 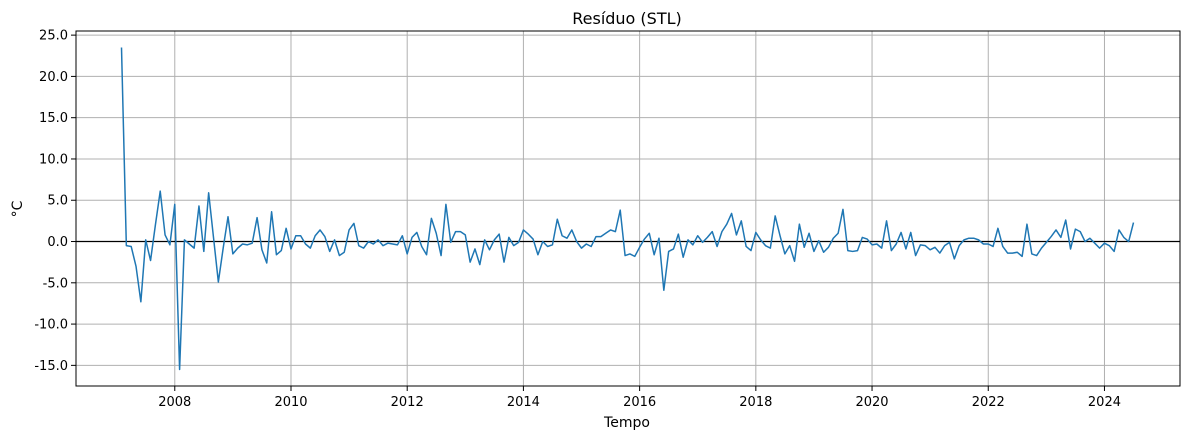 I want to click on x-axis-label: Tempo, so click(x=626, y=423).